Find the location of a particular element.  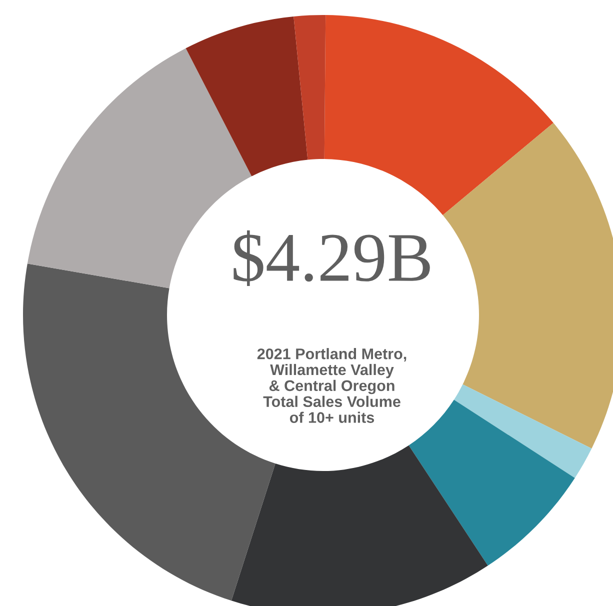

text: 2021 Portland Metro, Willamette Valley & Central Oregon Total Sales Volume of 10+ units is located at coordinates (331, 385).